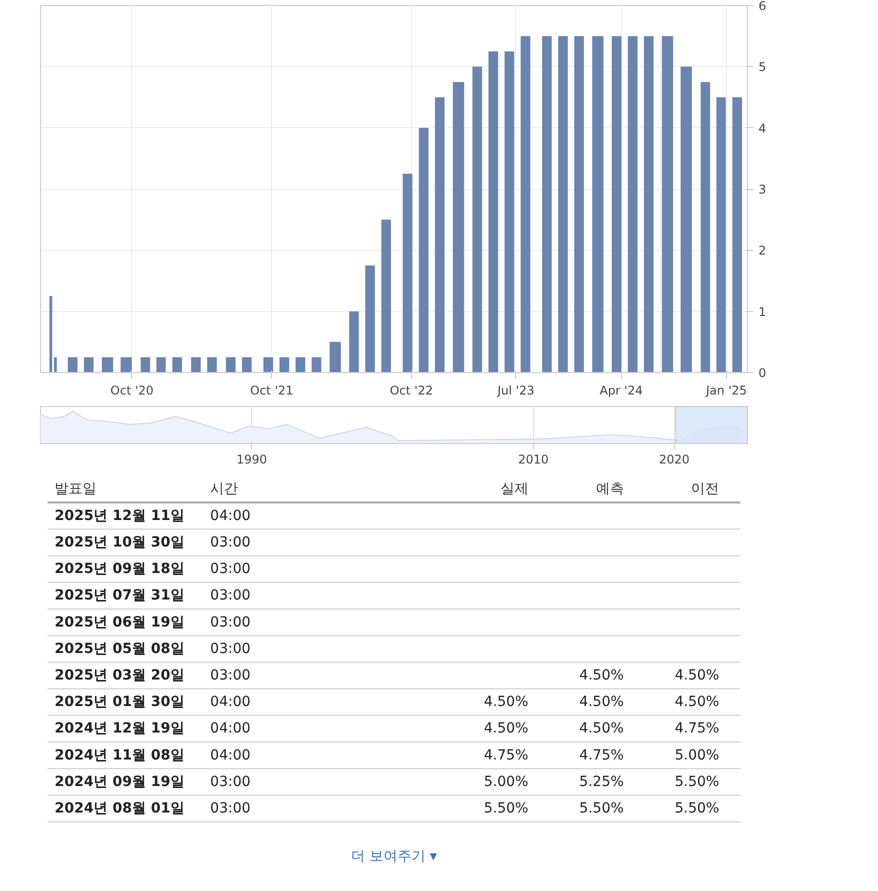  What do you see at coordinates (762, 128) in the screenshot?
I see `y-tick-label: 4` at bounding box center [762, 128].